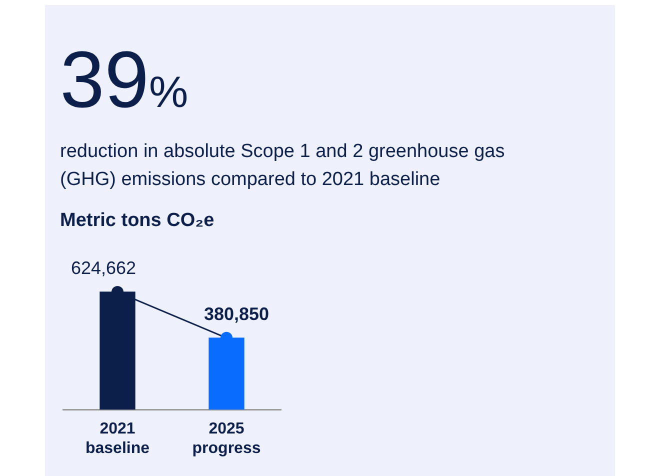 The image size is (650, 476). Describe the element at coordinates (237, 314) in the screenshot. I see `data-label: 380,850` at that location.